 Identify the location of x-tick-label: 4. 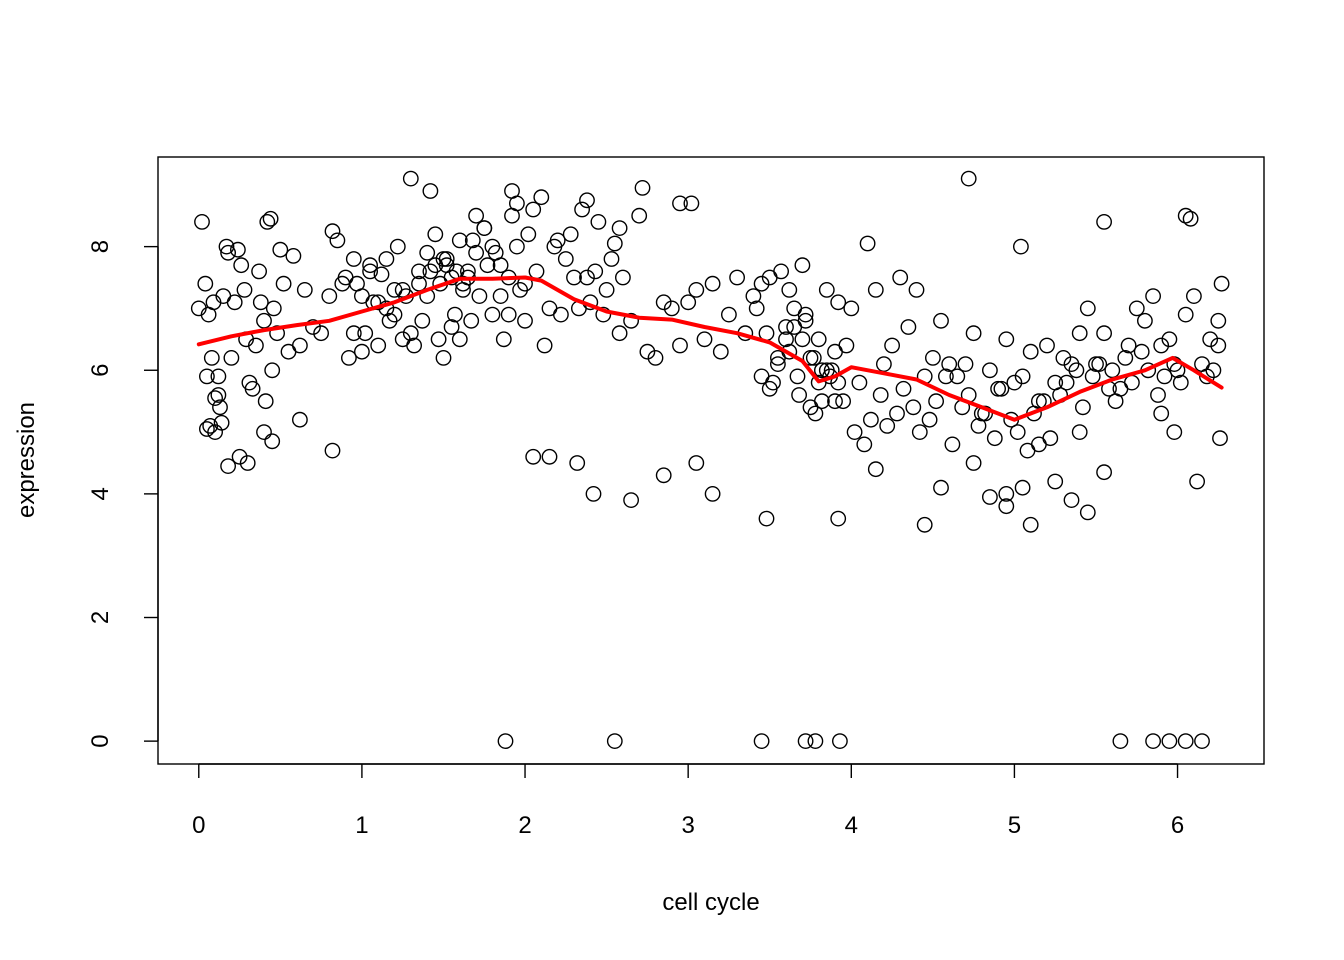
(851, 825).